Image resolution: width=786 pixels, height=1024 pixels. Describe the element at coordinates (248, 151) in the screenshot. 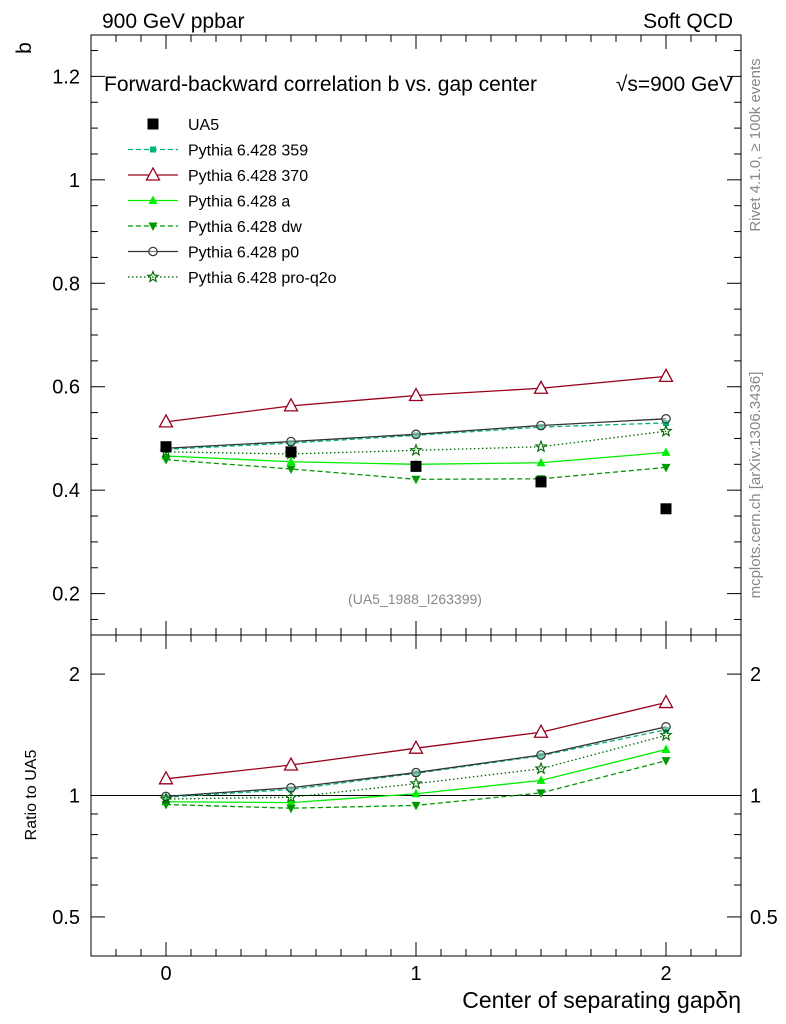

I see `legend-label: Pythia 6.428 359` at that location.